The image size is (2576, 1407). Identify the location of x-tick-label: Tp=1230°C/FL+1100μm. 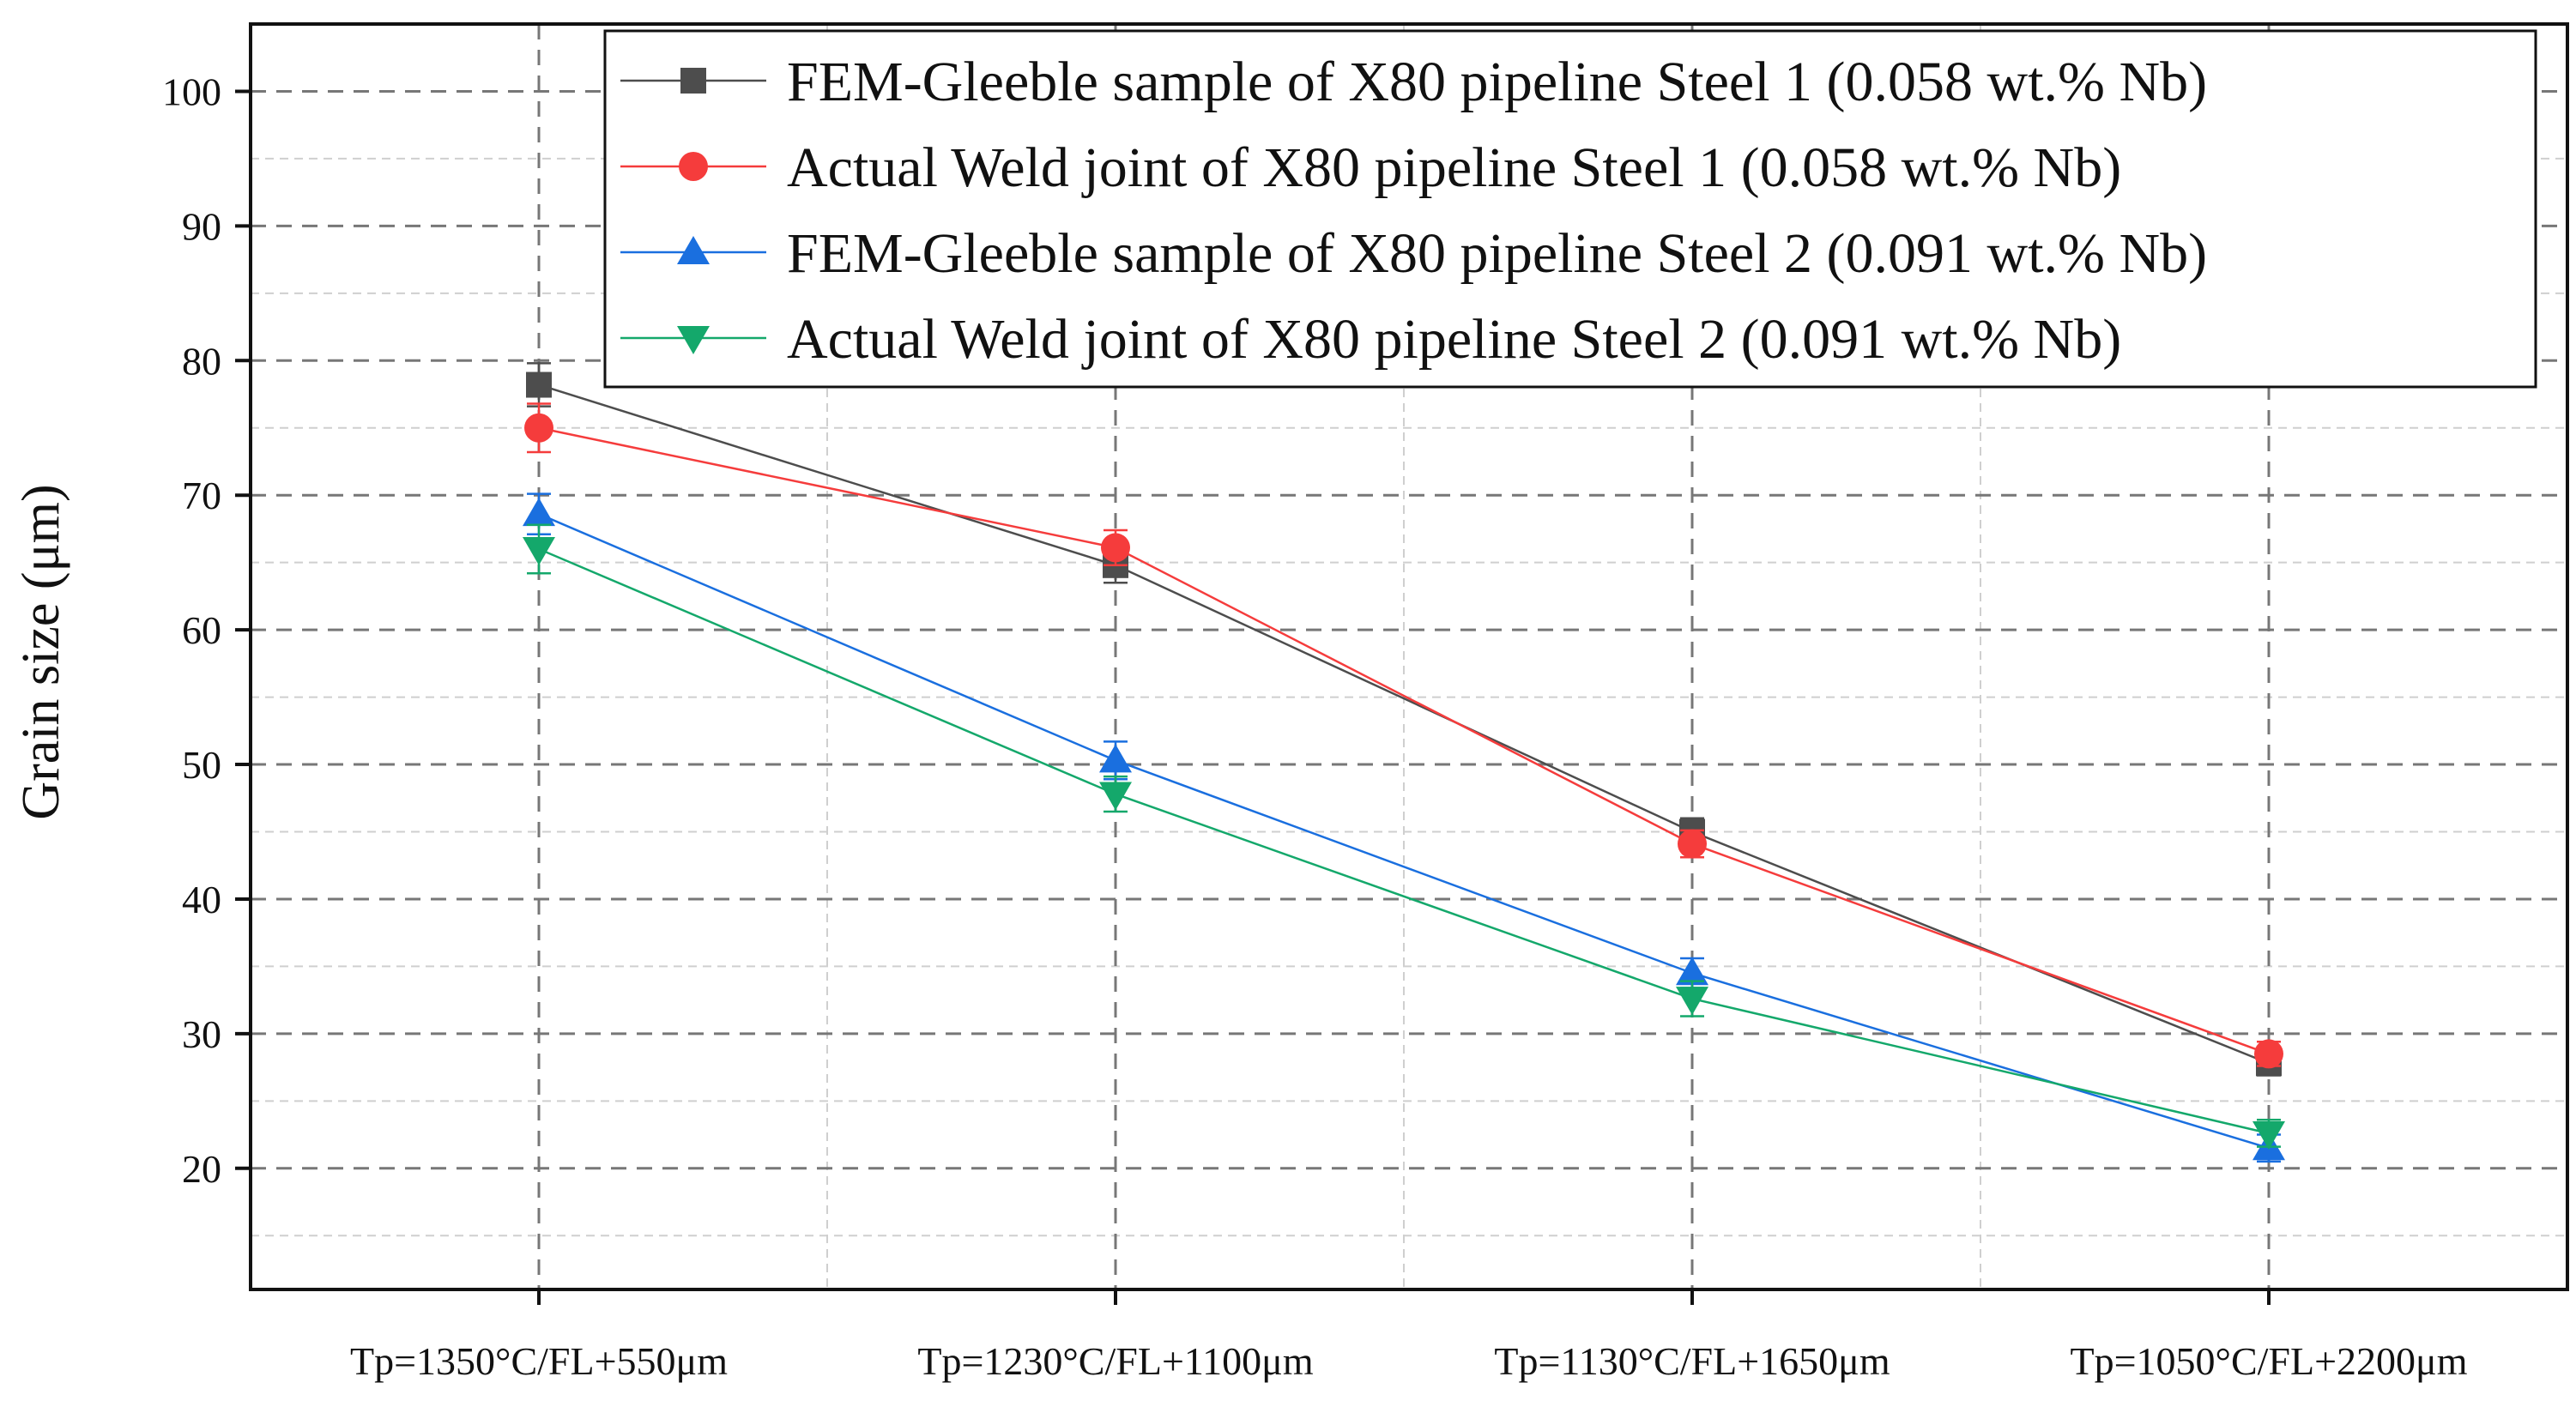
(1115, 1361).